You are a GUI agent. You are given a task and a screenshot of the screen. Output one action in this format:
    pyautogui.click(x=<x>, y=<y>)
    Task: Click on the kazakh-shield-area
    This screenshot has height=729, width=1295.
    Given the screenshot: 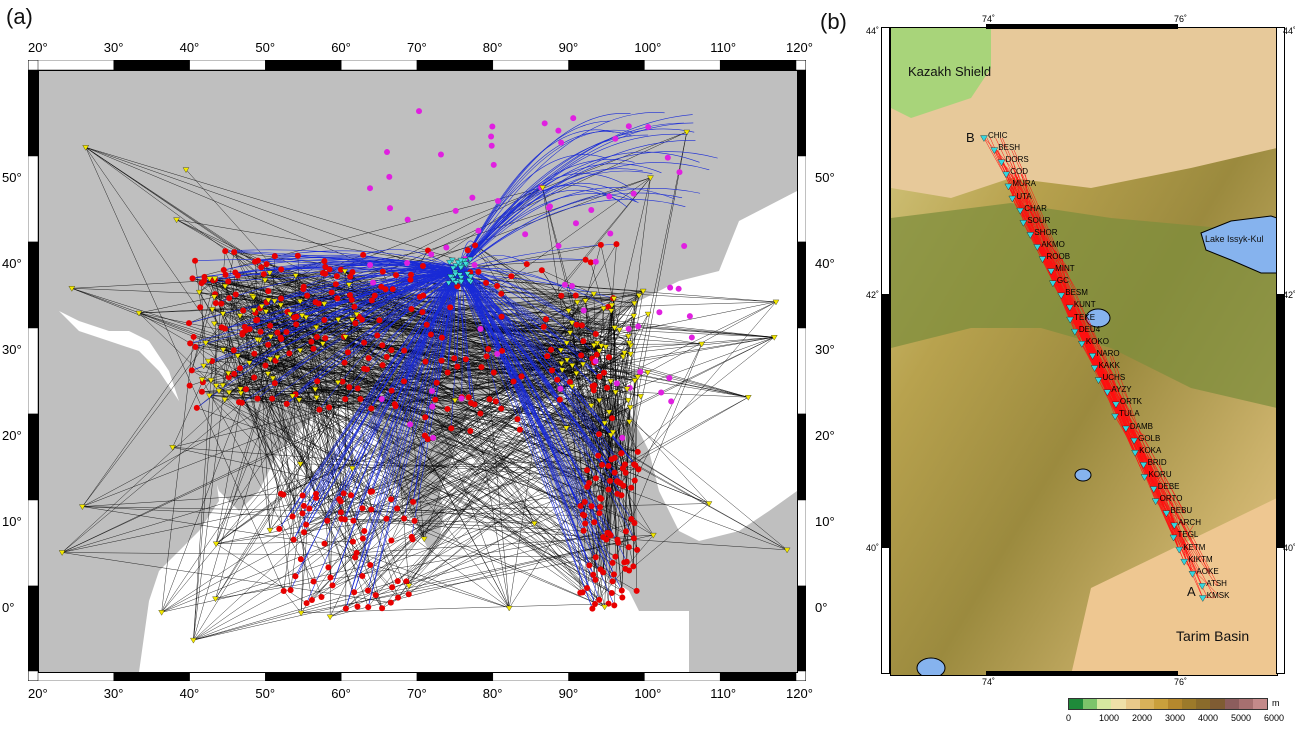 What is the action you would take?
    pyautogui.click(x=941, y=73)
    